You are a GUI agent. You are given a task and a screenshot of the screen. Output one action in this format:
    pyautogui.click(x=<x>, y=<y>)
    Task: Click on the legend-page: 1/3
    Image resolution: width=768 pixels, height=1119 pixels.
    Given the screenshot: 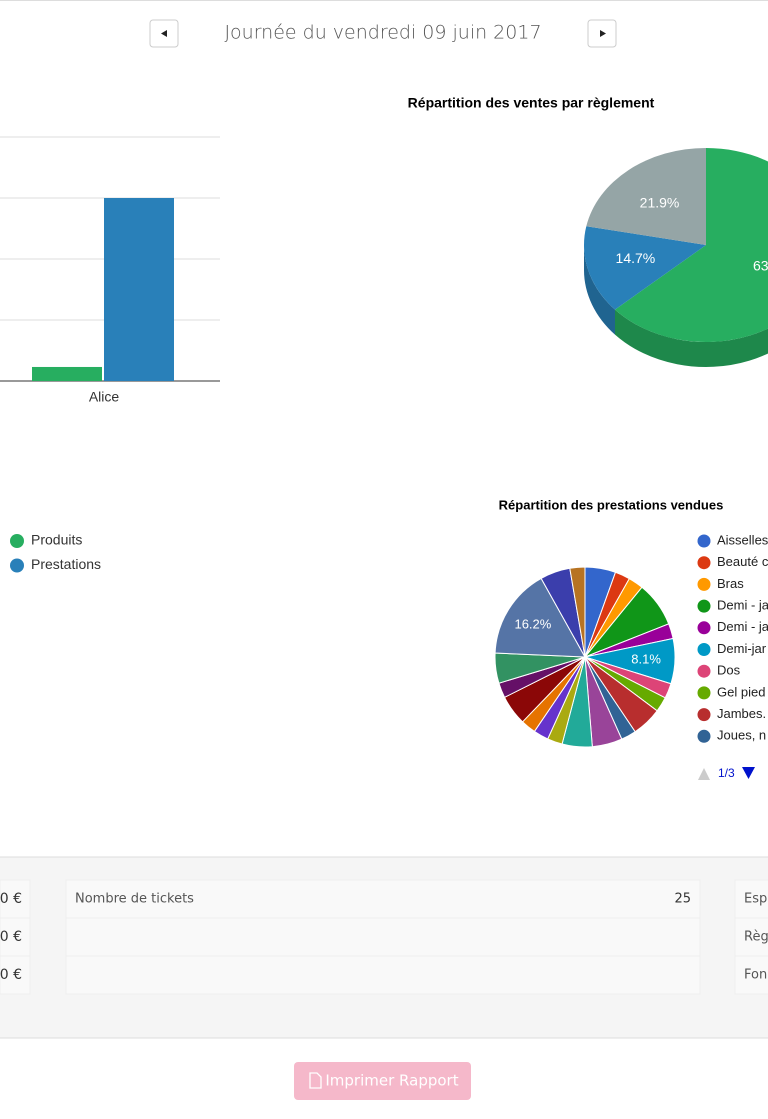 What is the action you would take?
    pyautogui.click(x=726, y=773)
    